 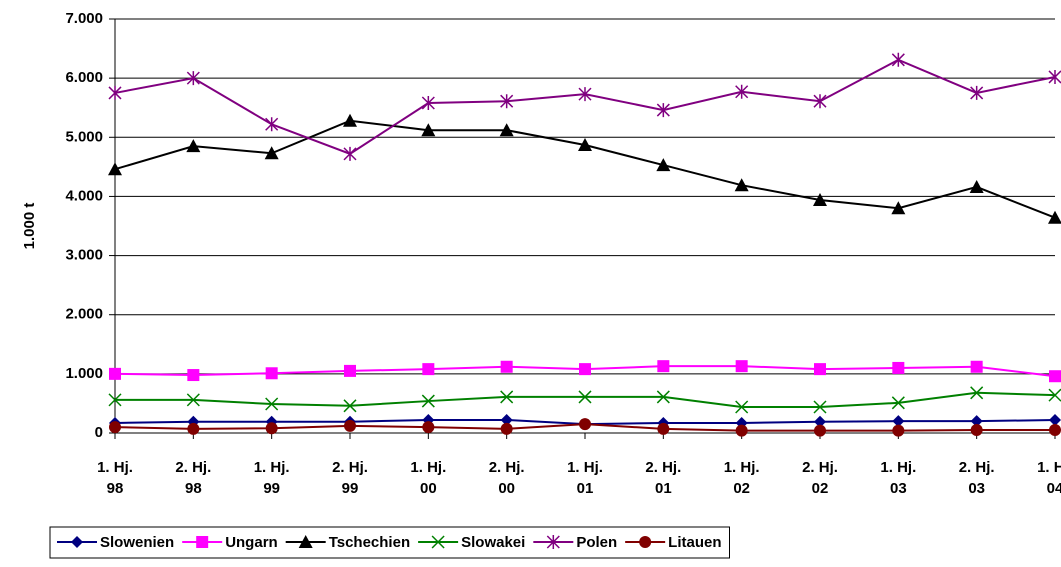 I want to click on legend-label: Ungarn, so click(x=251, y=542).